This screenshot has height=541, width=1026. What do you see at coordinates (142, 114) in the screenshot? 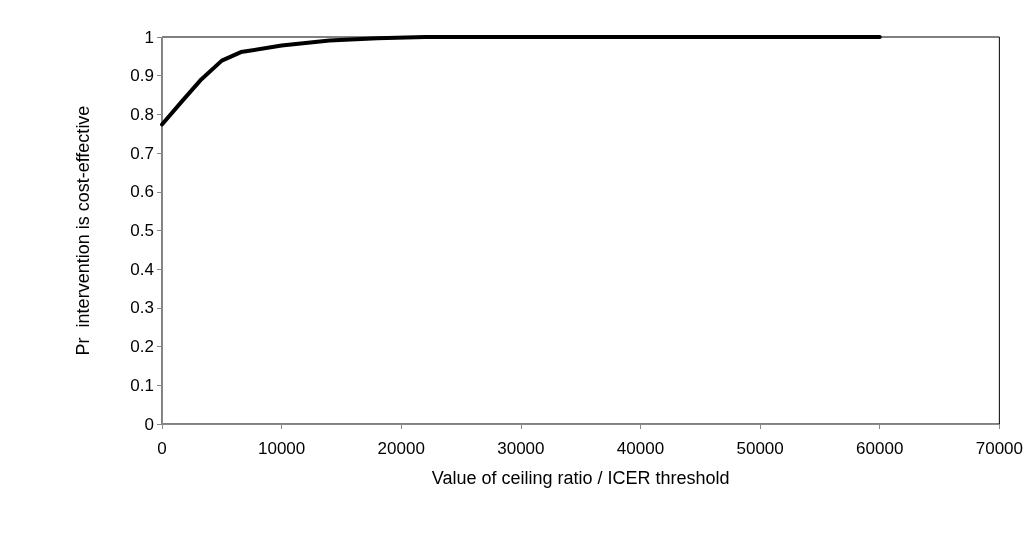
I see `y-tick-label: 0.8` at bounding box center [142, 114].